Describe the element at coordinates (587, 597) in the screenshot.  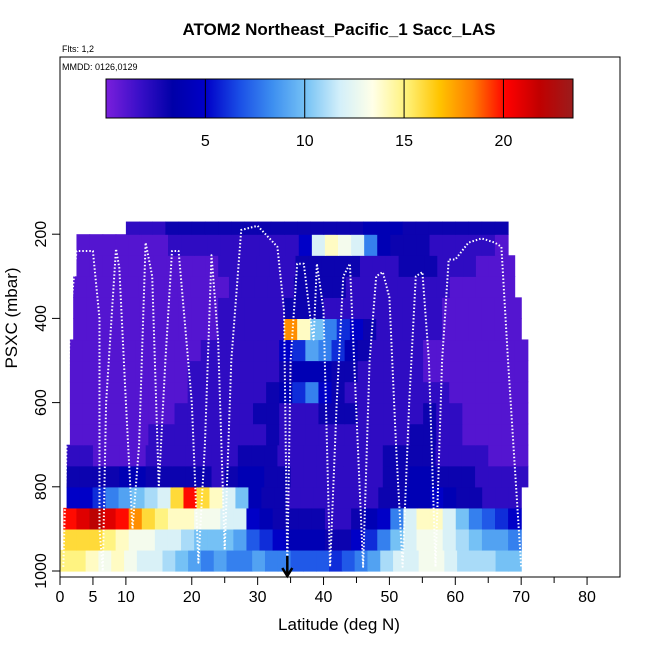
I see `x-tick-label: 80` at that location.